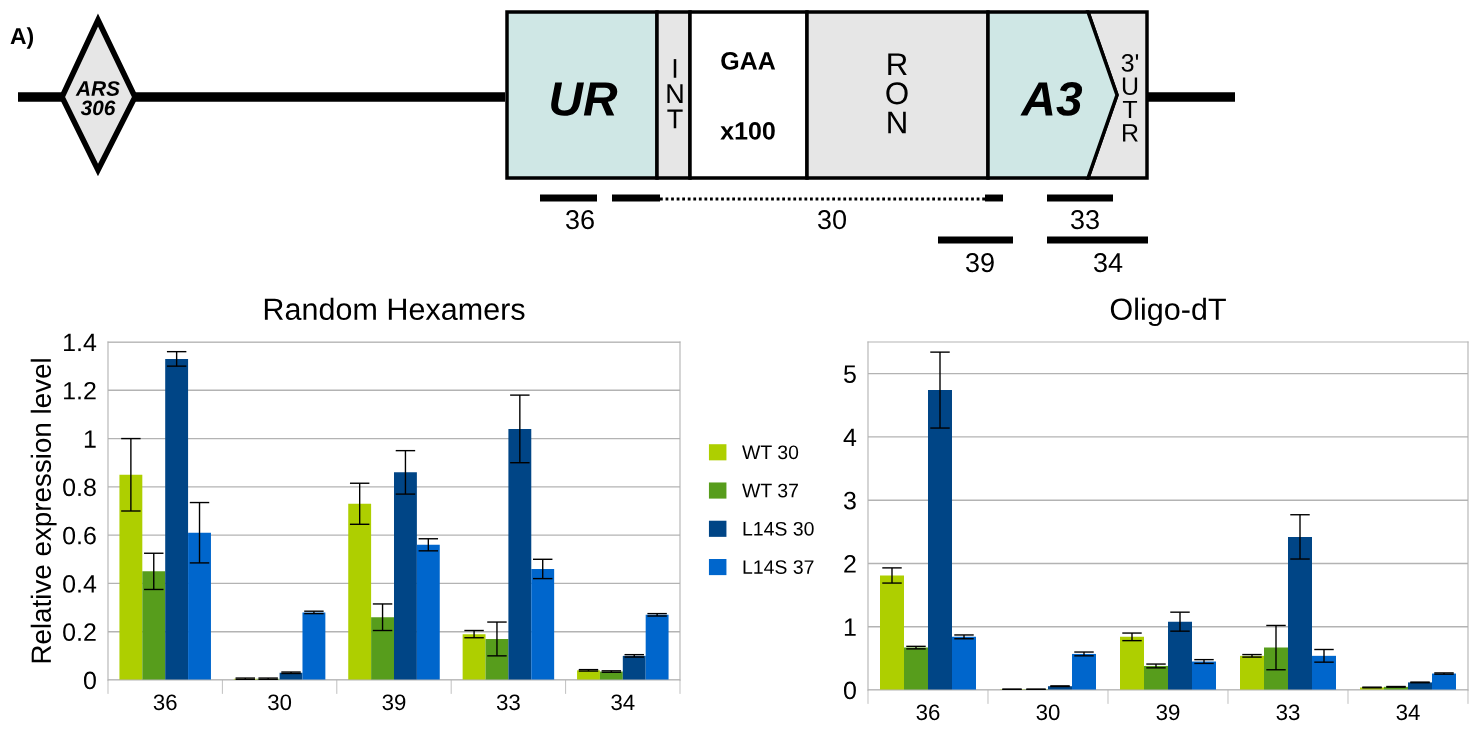 The image size is (1474, 734). What do you see at coordinates (79, 535) in the screenshot?
I see `y-tick-label: 0.6` at bounding box center [79, 535].